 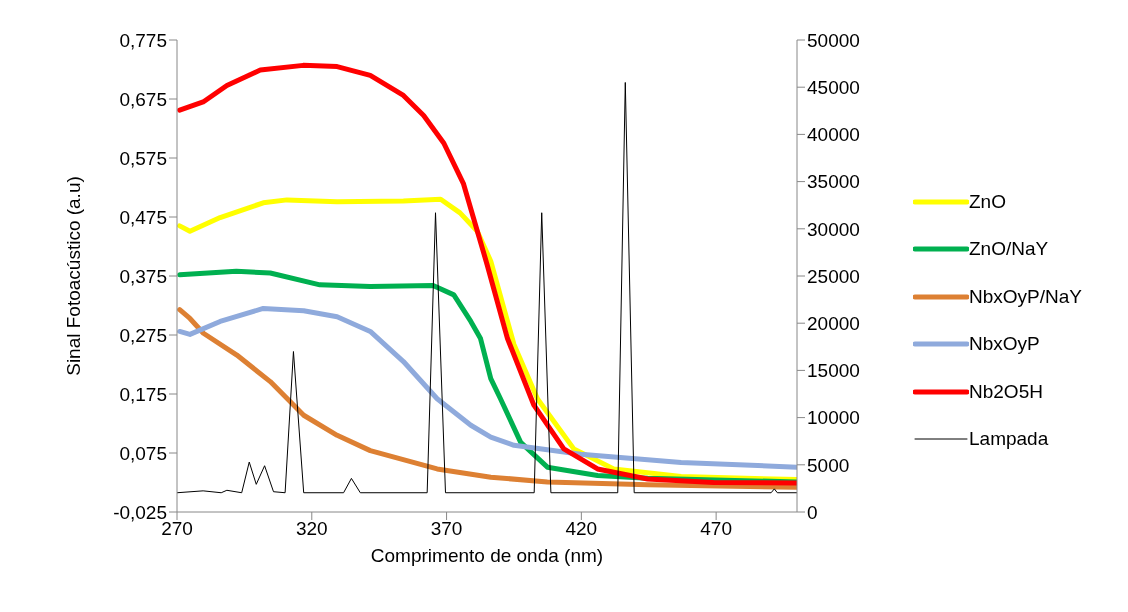 What do you see at coordinates (581, 529) in the screenshot?
I see `x-tick-label: 420` at bounding box center [581, 529].